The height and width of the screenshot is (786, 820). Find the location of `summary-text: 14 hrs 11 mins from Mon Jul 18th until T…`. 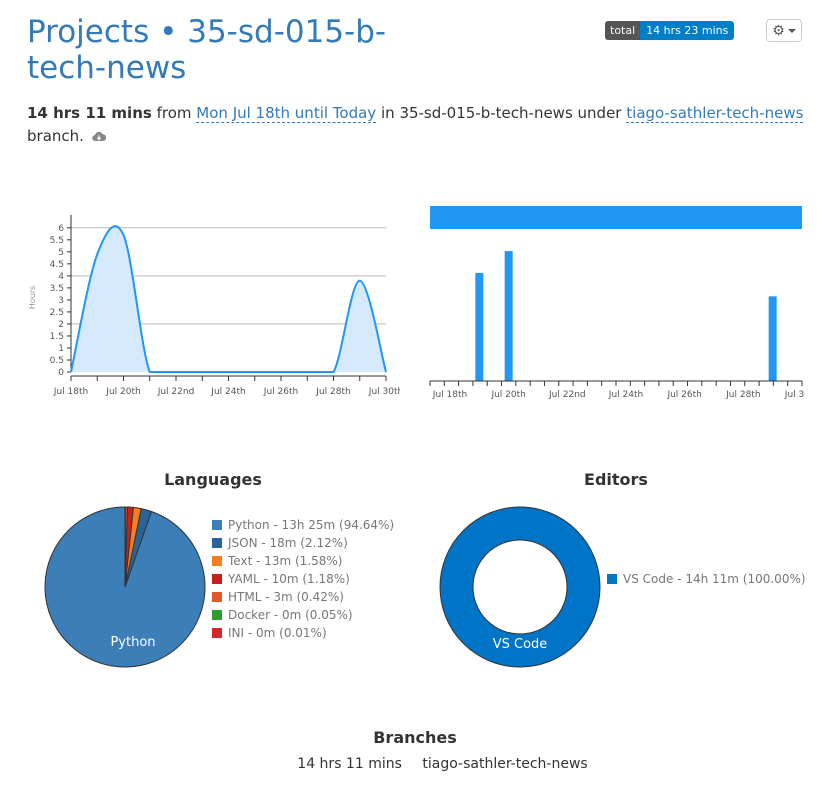

summary-text: 14 hrs 11 mins from Mon Jul 18th until T… is located at coordinates (422, 125).